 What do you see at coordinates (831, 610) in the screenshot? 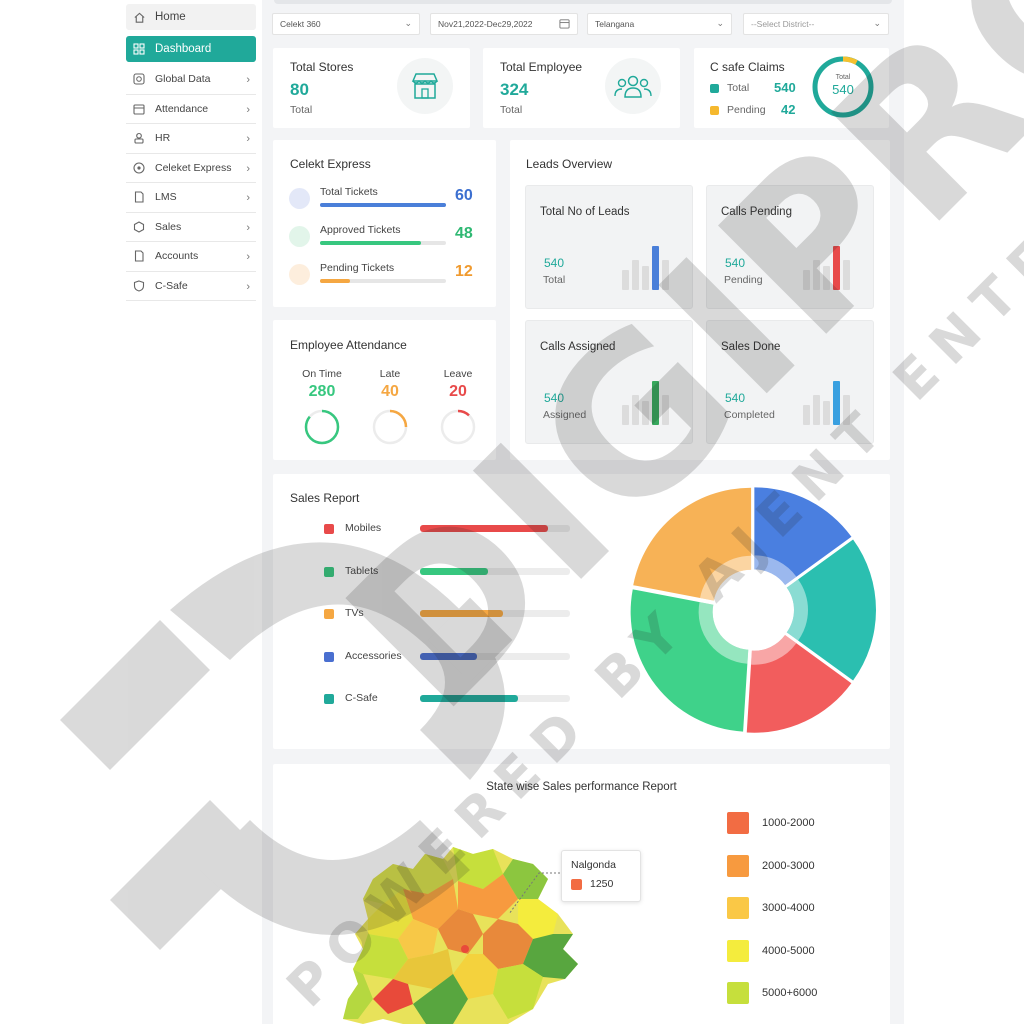
I see `pie-slice-c-safe` at bounding box center [831, 610].